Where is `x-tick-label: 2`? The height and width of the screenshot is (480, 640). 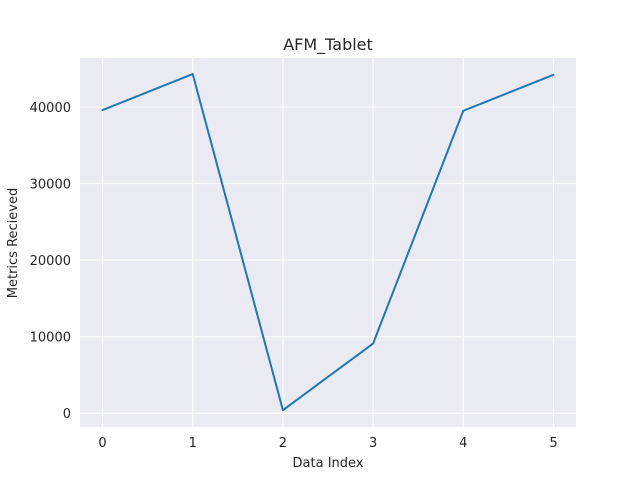 x-tick-label: 2 is located at coordinates (283, 443).